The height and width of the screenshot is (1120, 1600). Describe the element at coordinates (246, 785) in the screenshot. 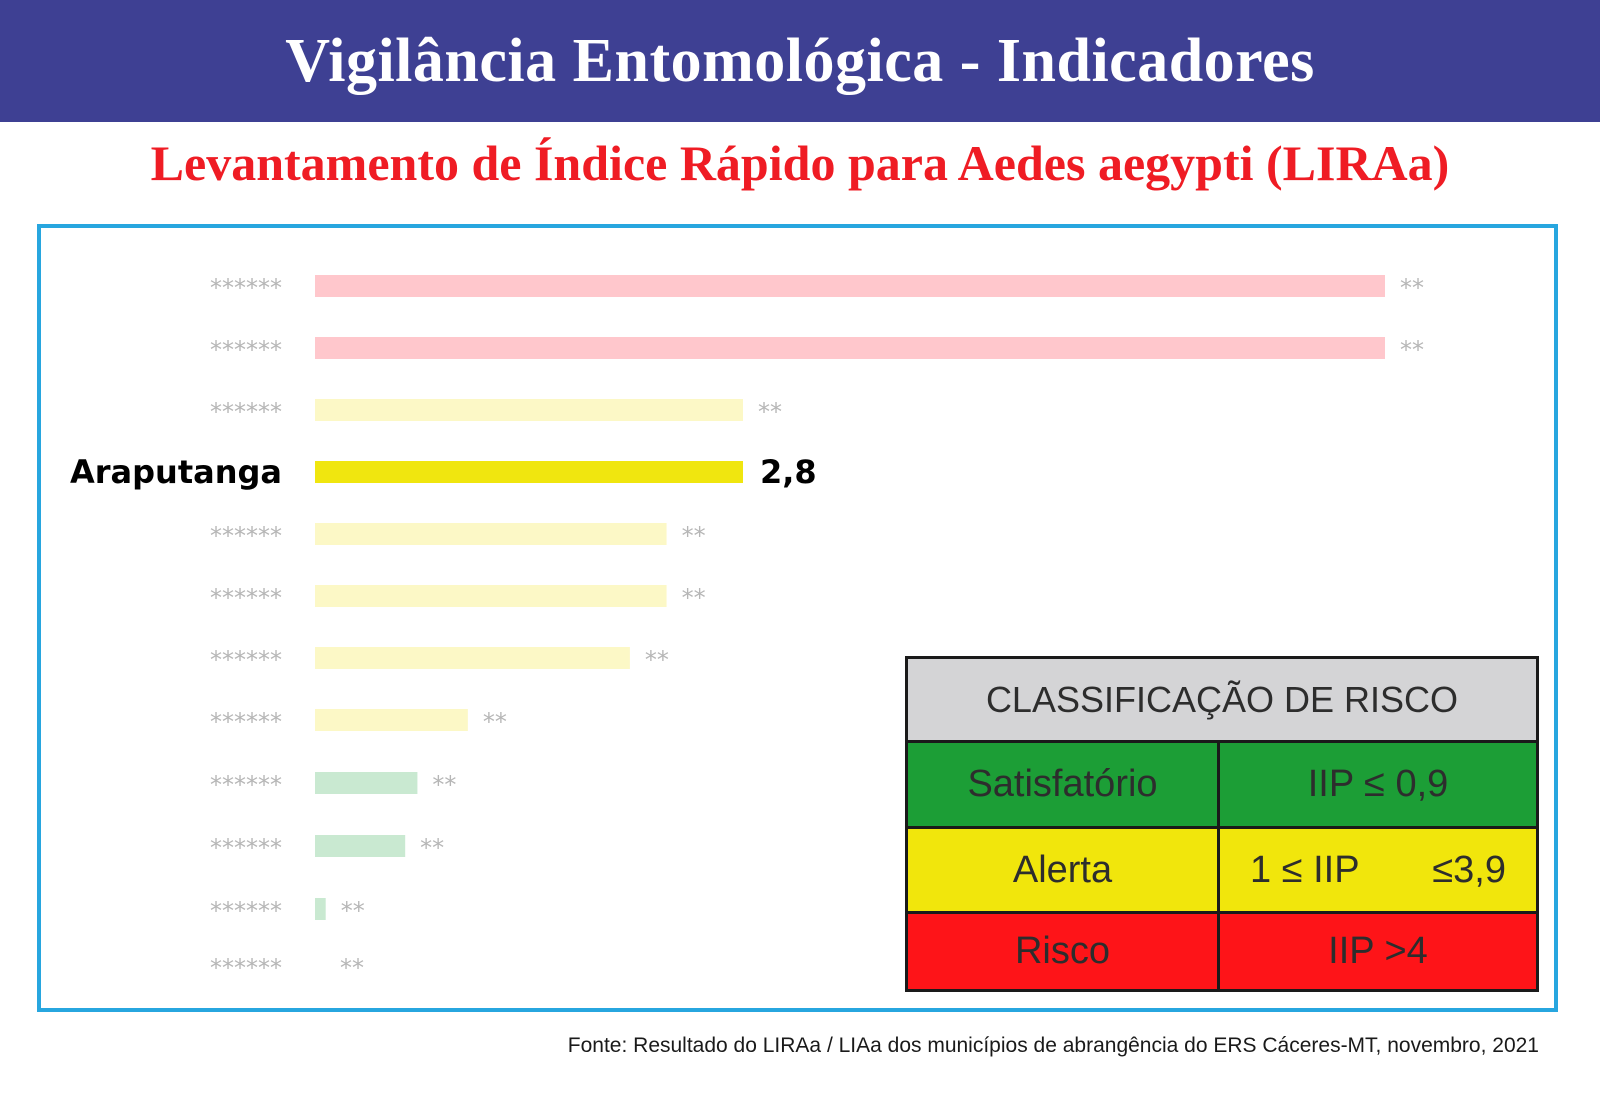

I see `category-label-8: ******` at that location.